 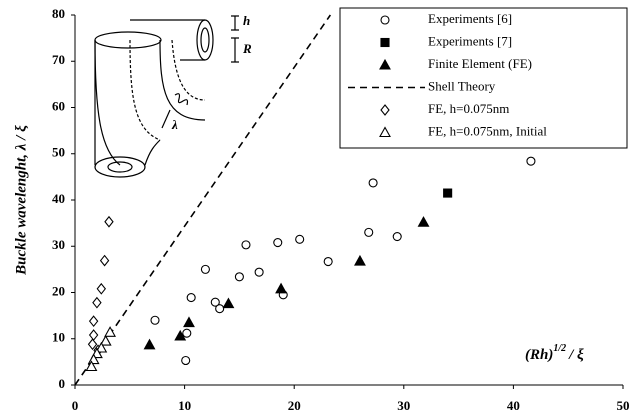 I want to click on y-tick-label: 80, so click(x=58, y=13).